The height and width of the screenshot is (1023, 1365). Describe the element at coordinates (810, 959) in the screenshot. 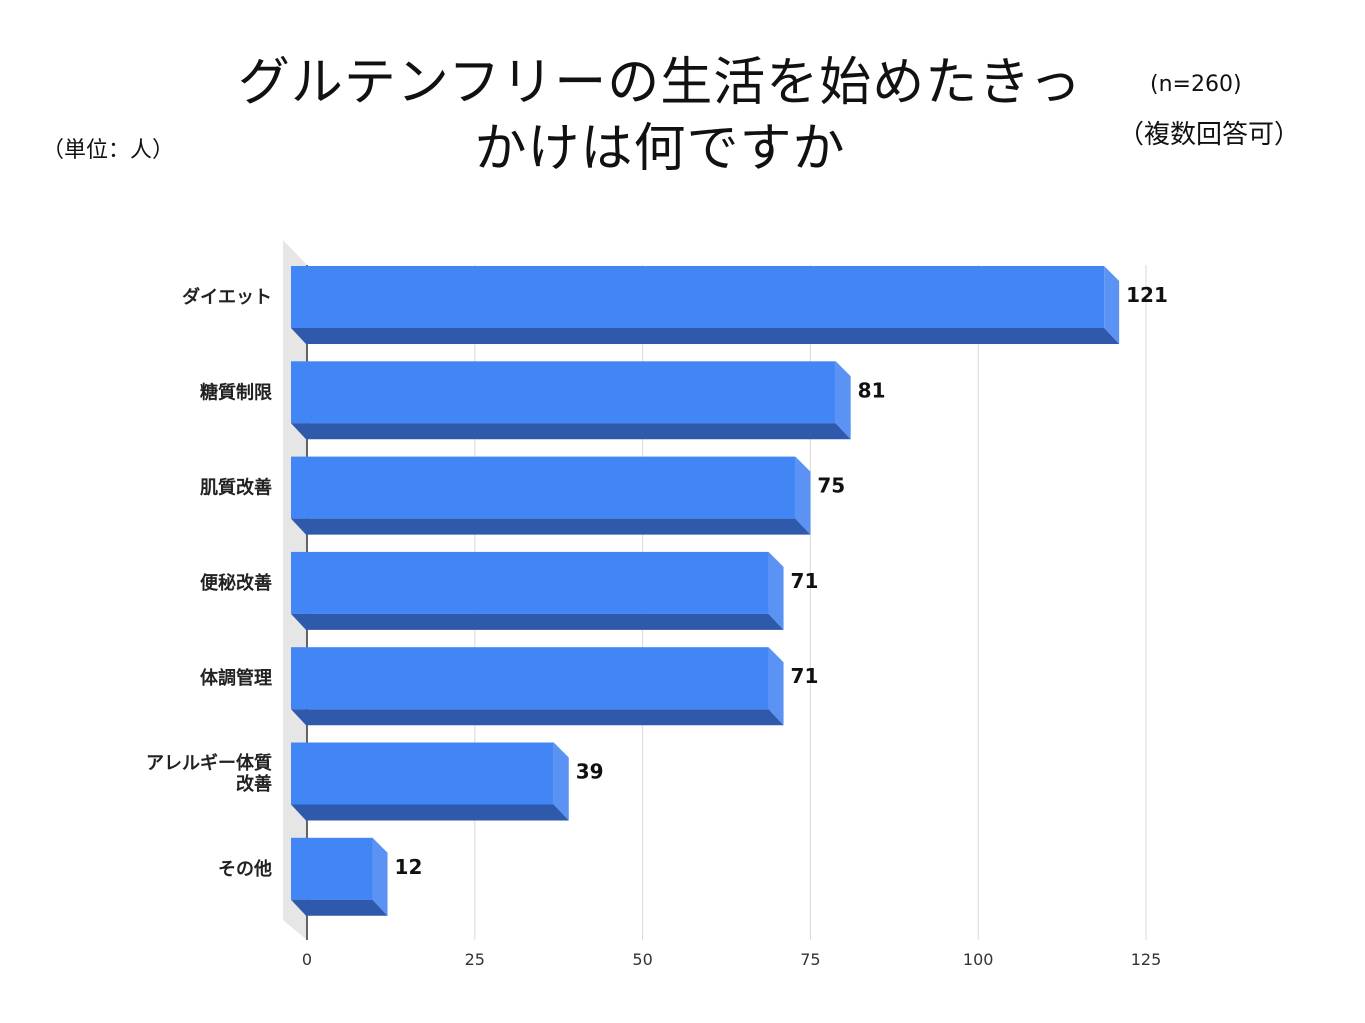

I see `x-tick-label: 75` at that location.